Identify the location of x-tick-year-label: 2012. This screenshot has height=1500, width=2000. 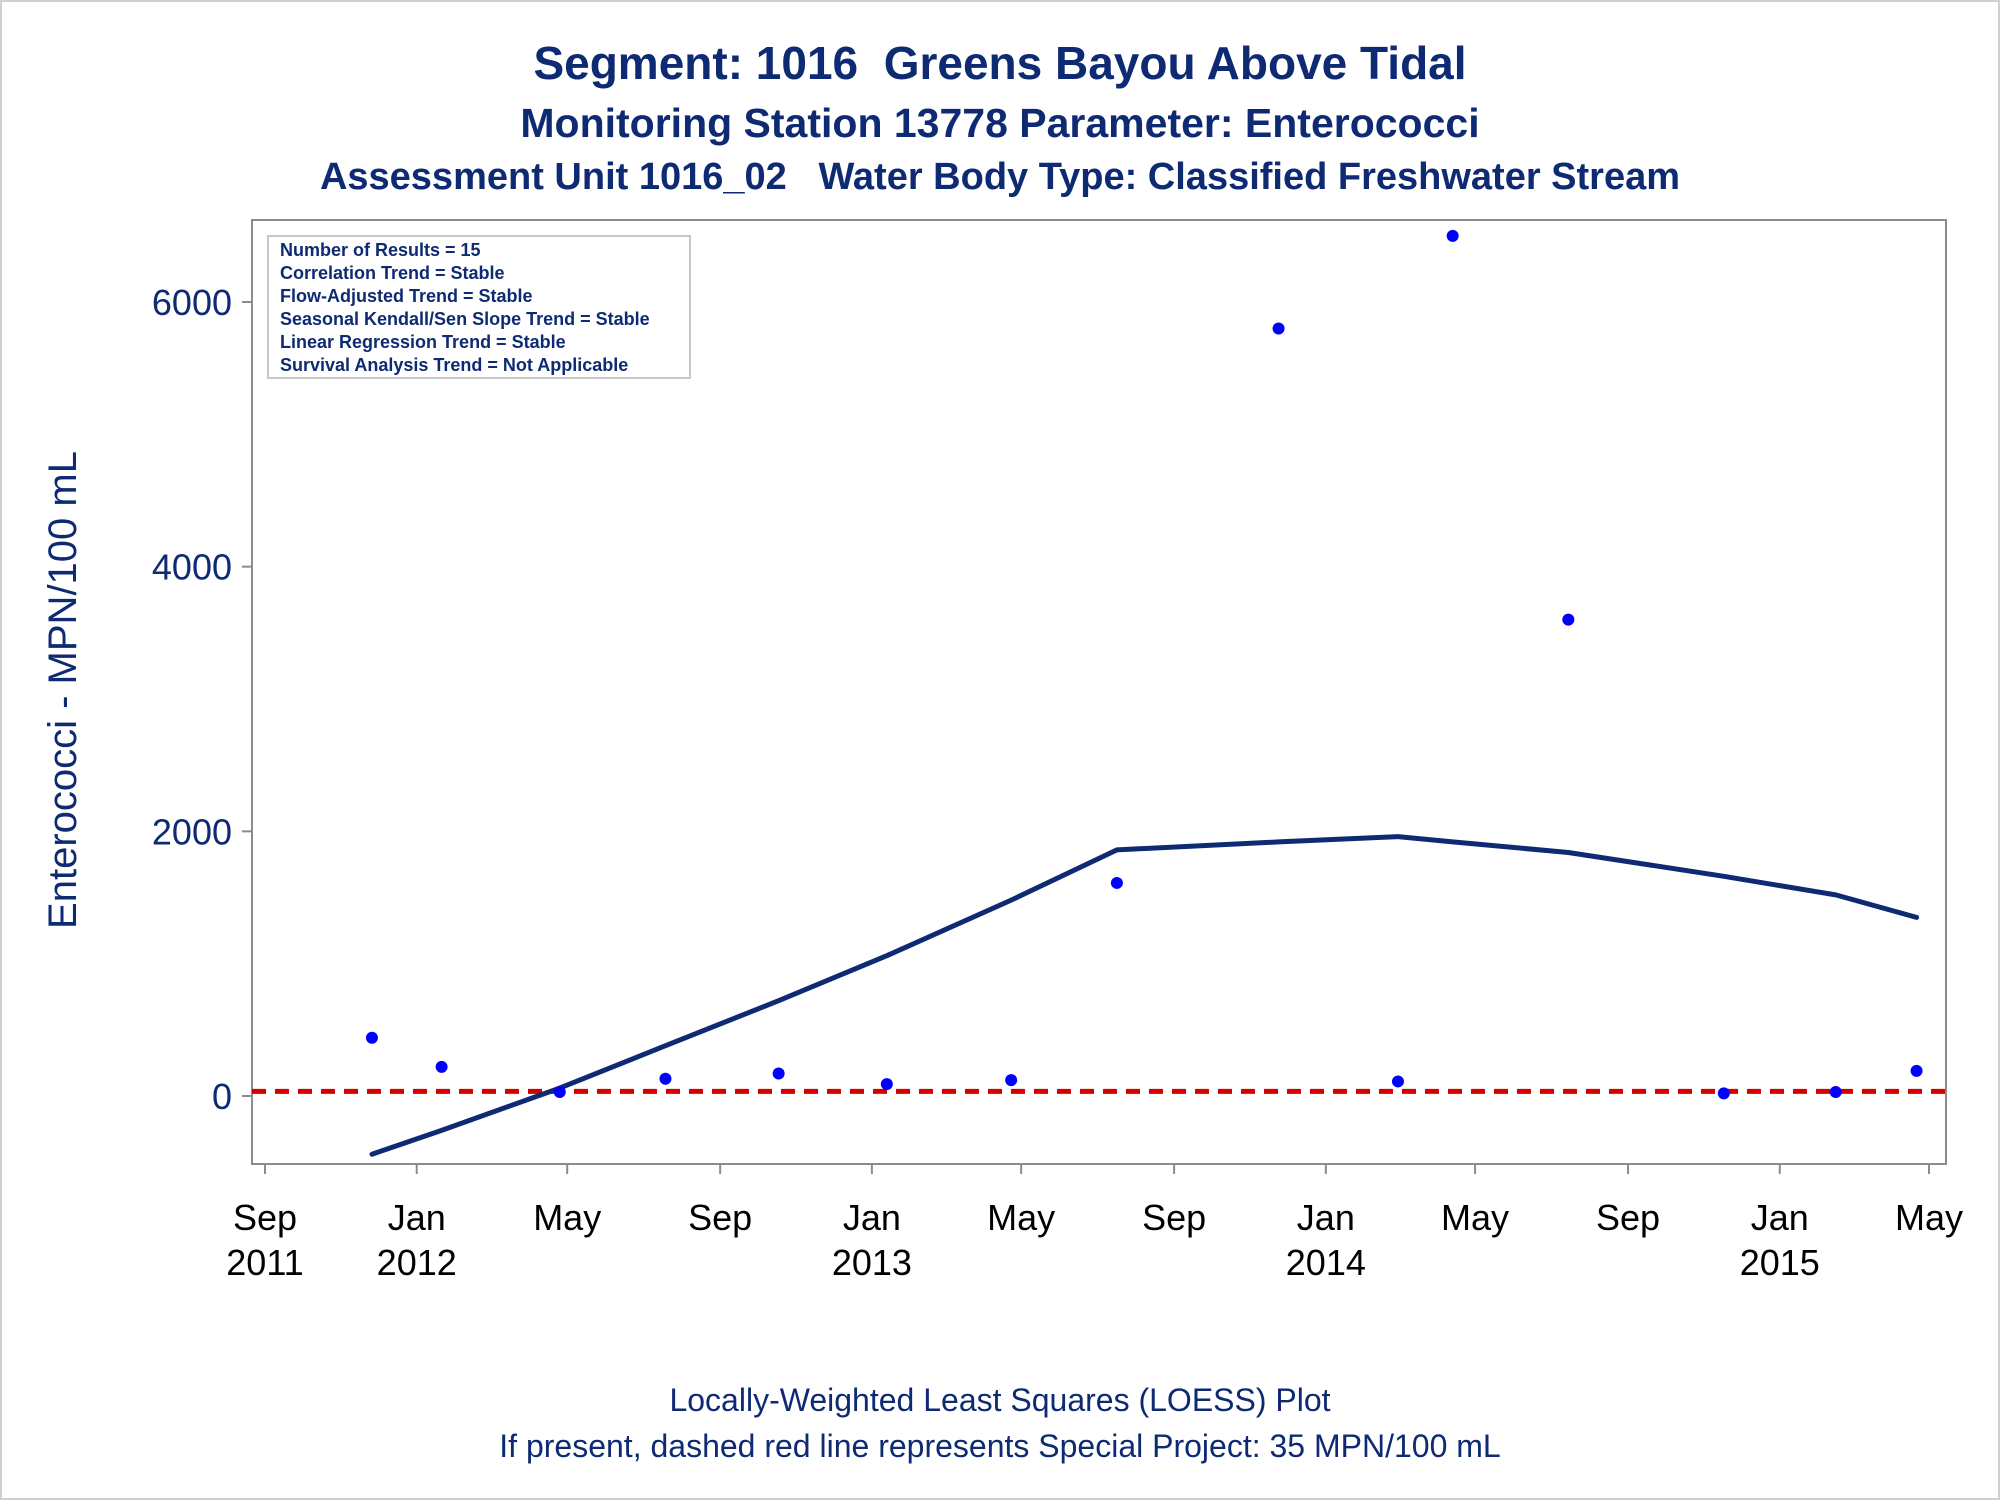
(417, 1262).